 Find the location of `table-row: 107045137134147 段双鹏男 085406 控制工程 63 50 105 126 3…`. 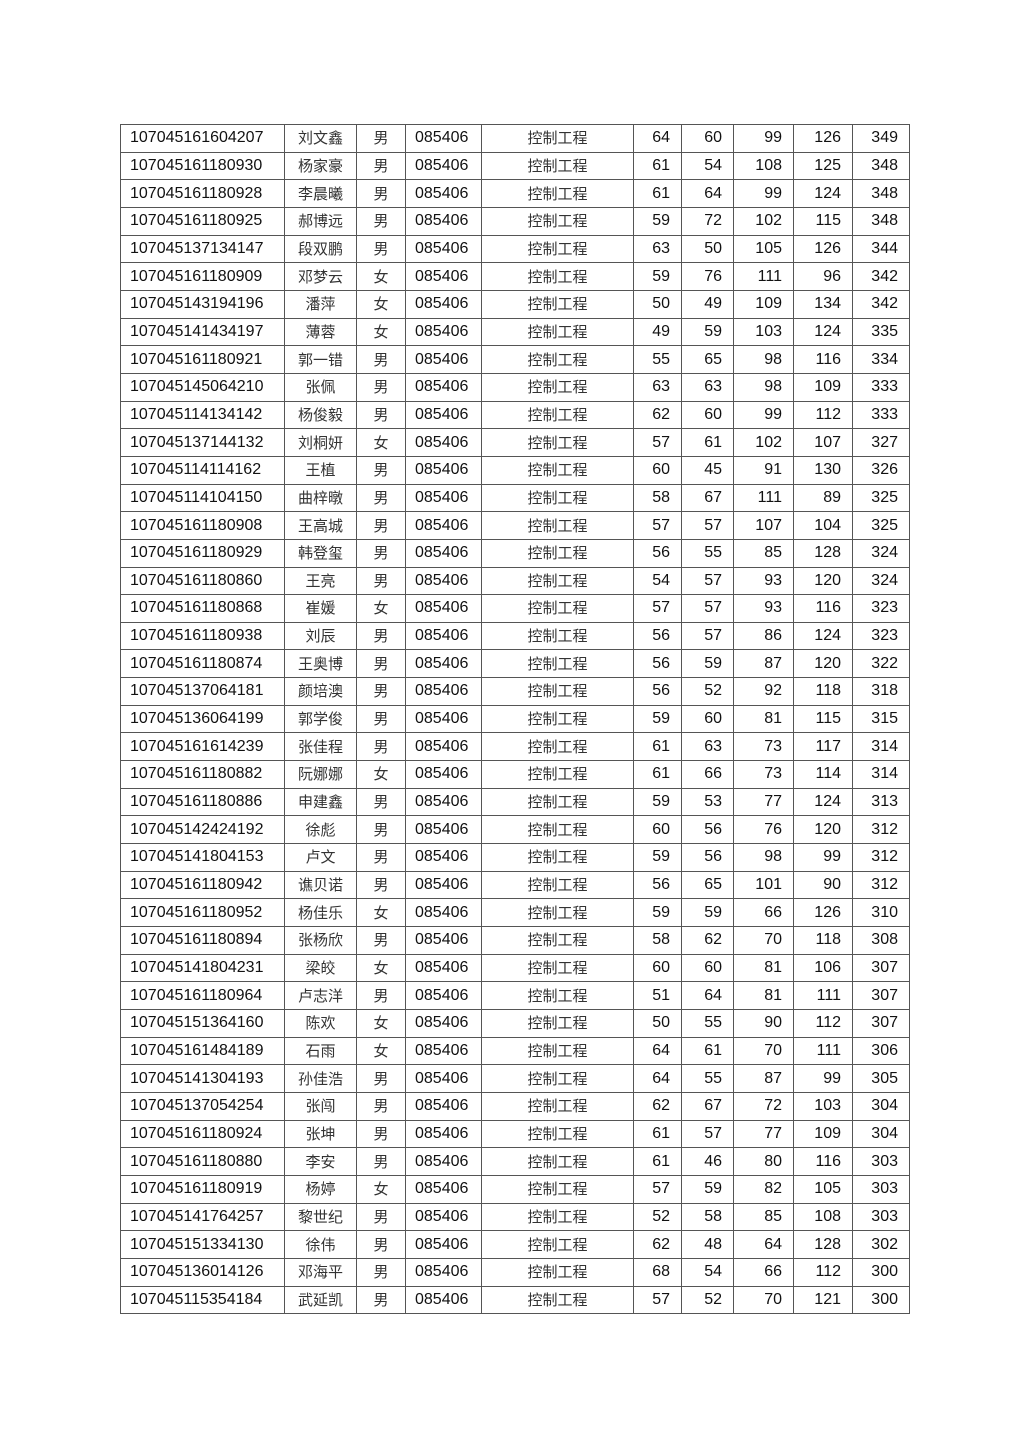

table-row: 107045137134147 段双鹏男 085406 控制工程 63 50 105 126 3… is located at coordinates (515, 249).